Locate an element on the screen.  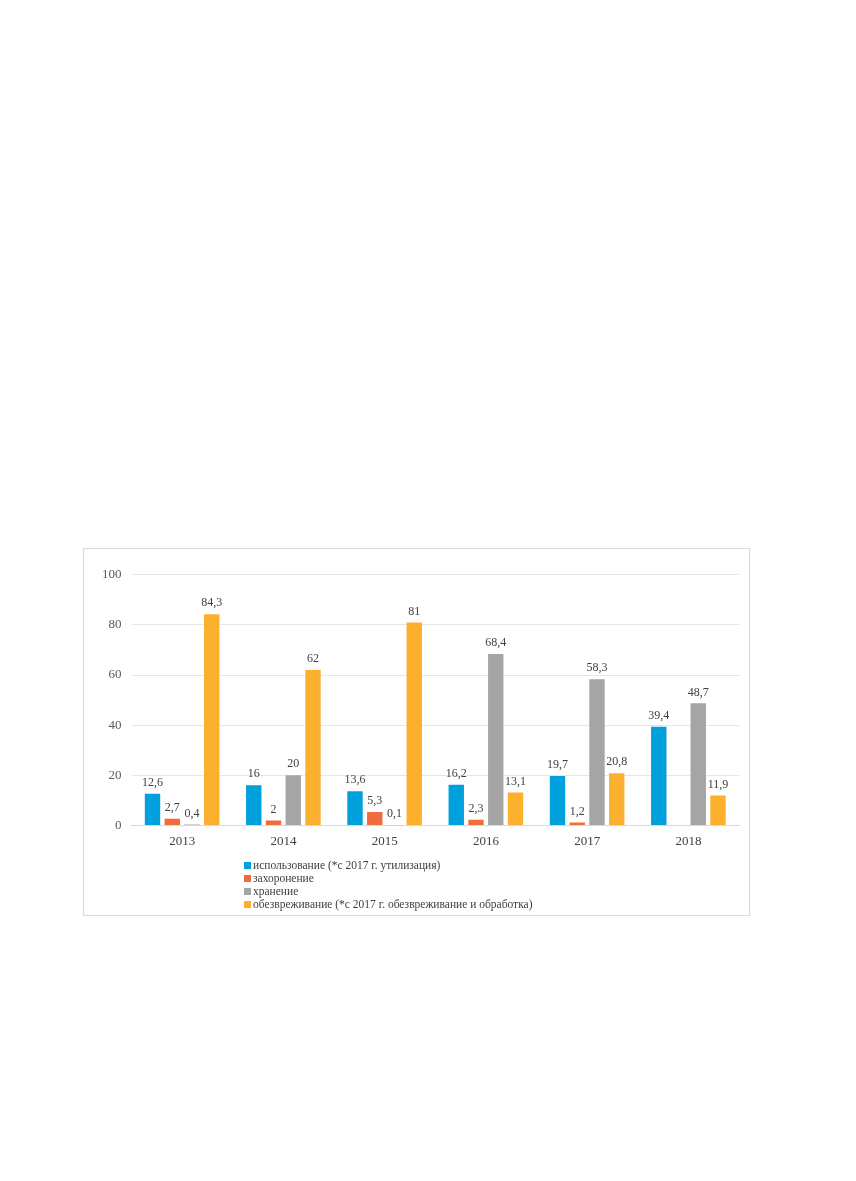
data-label: 20,8 is located at coordinates (617, 761).